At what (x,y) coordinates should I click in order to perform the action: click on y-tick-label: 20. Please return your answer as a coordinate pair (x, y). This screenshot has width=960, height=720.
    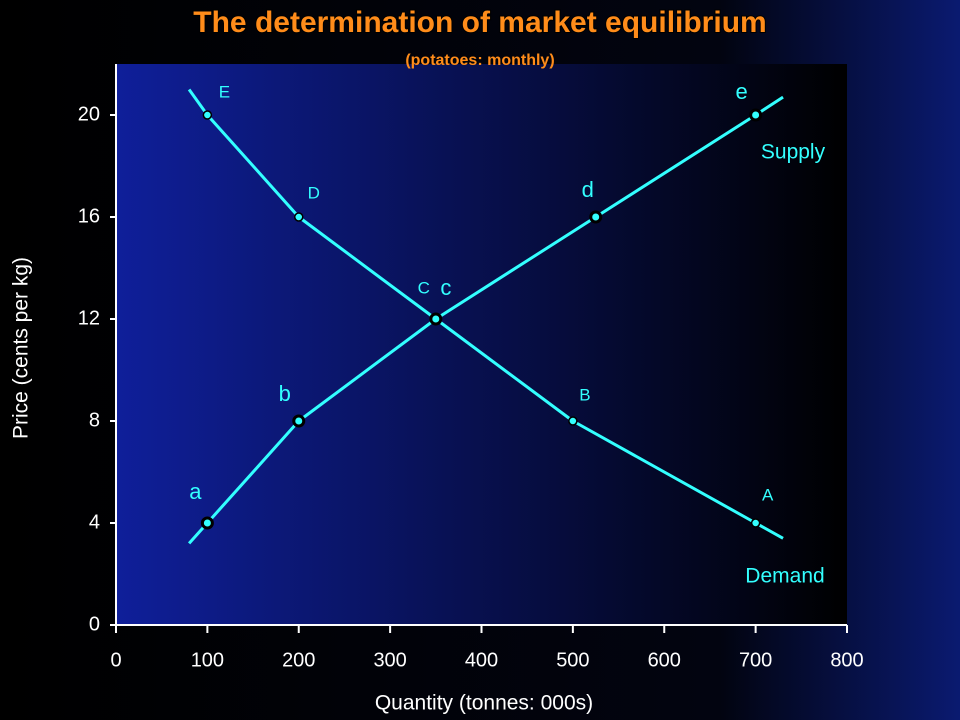
    Looking at the image, I should click on (89, 114).